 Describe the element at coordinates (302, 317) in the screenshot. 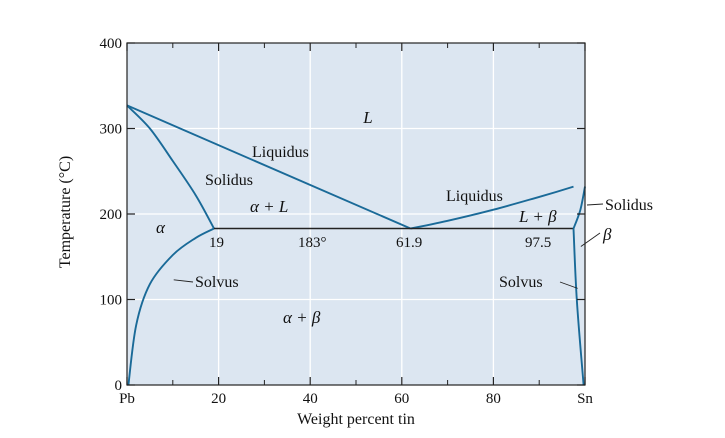

I see `region-label-alpha-plus-beta: α + β` at that location.